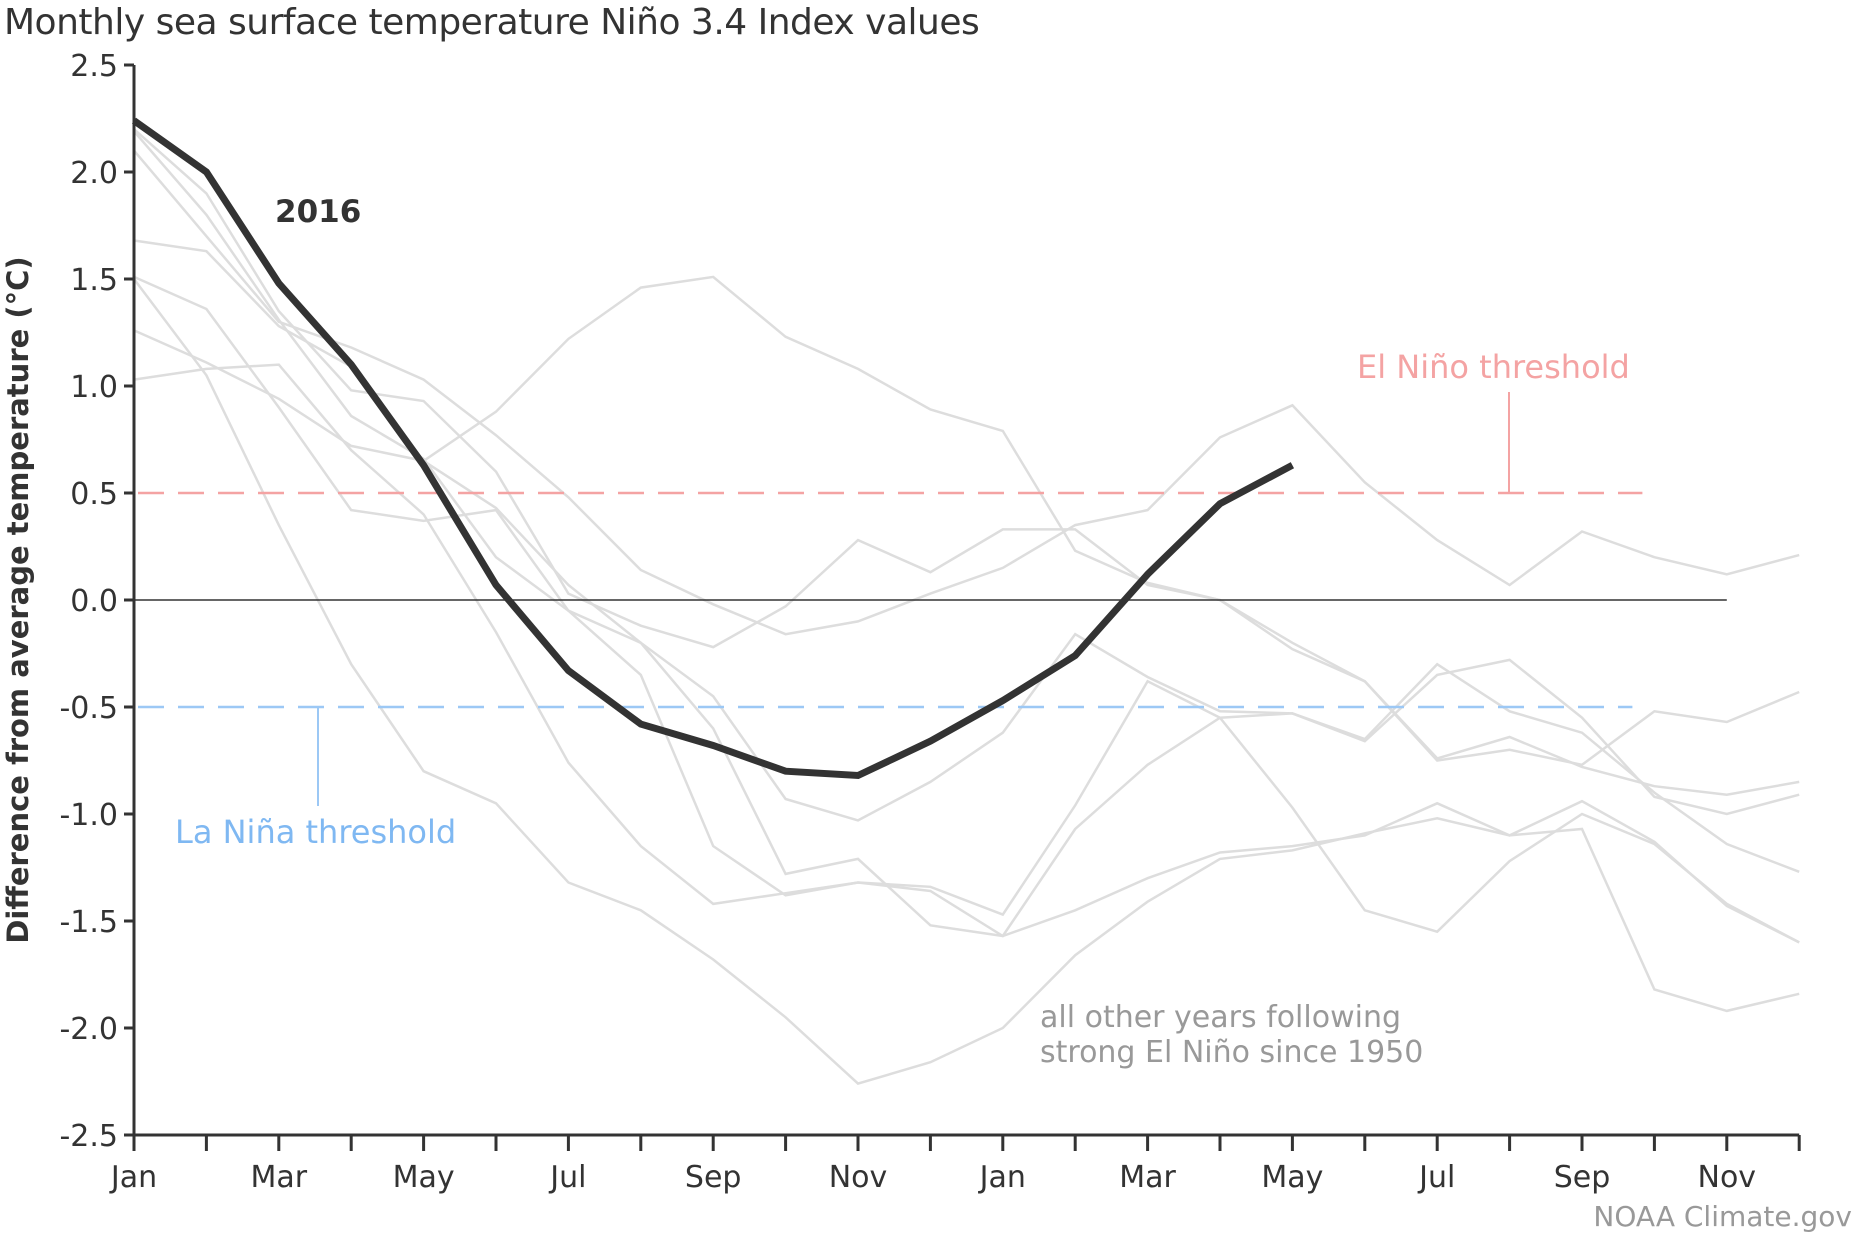 The height and width of the screenshot is (1239, 1860). Describe the element at coordinates (1722, 1216) in the screenshot. I see `credit-text: NOAA Climate.gov` at that location.